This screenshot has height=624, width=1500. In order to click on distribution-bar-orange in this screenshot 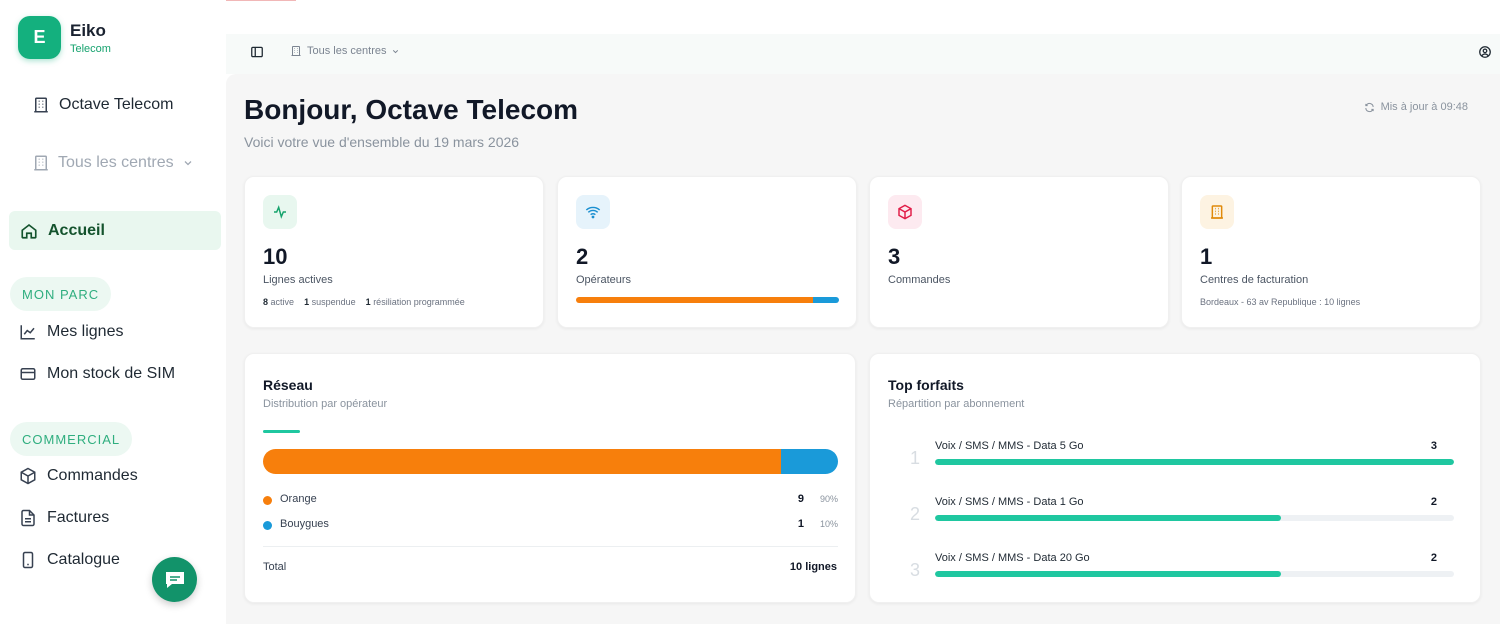, I will do `click(522, 461)`.